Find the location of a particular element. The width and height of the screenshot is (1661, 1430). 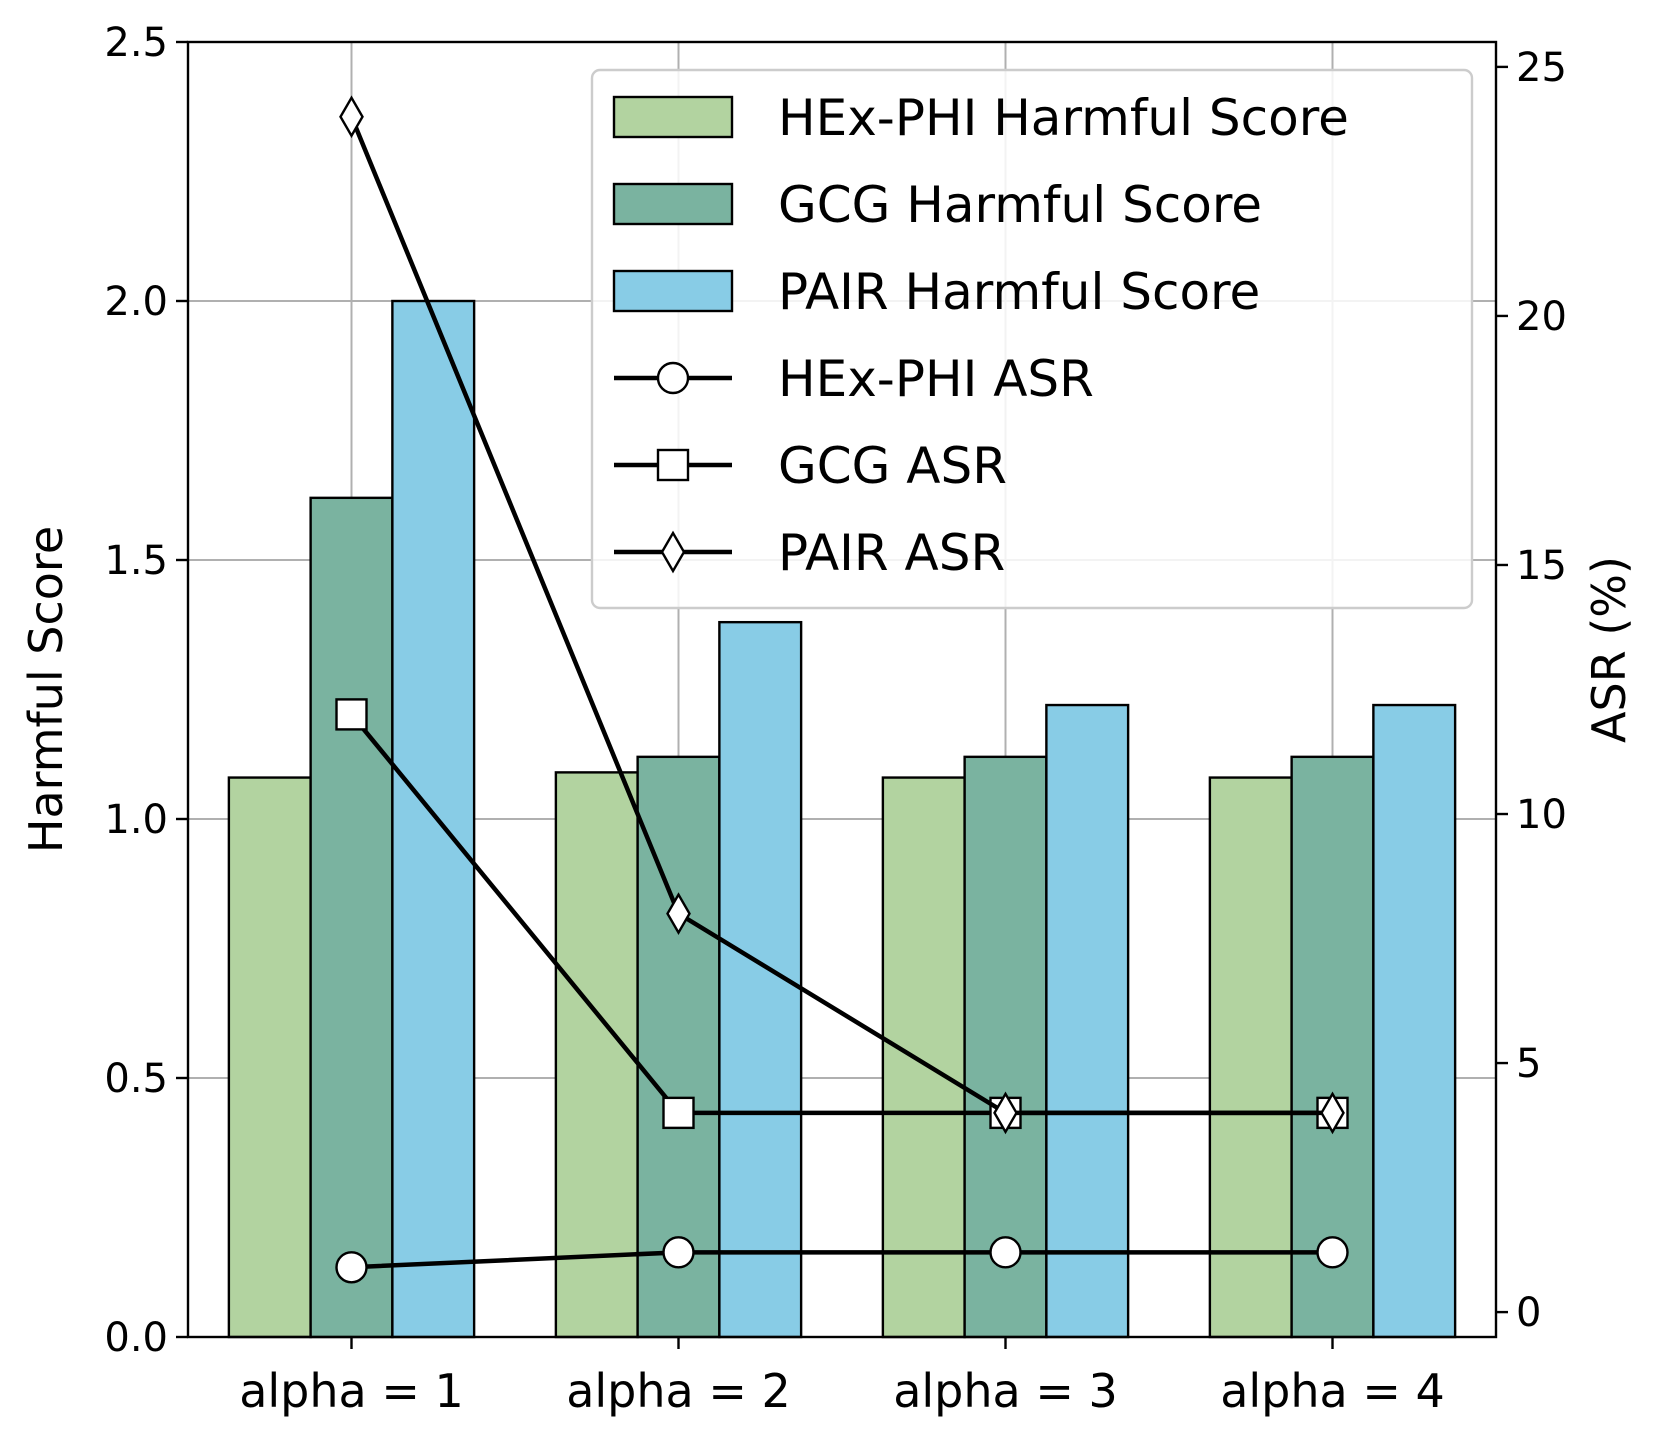

y2-tick-label: 0 is located at coordinates (1528, 1313).